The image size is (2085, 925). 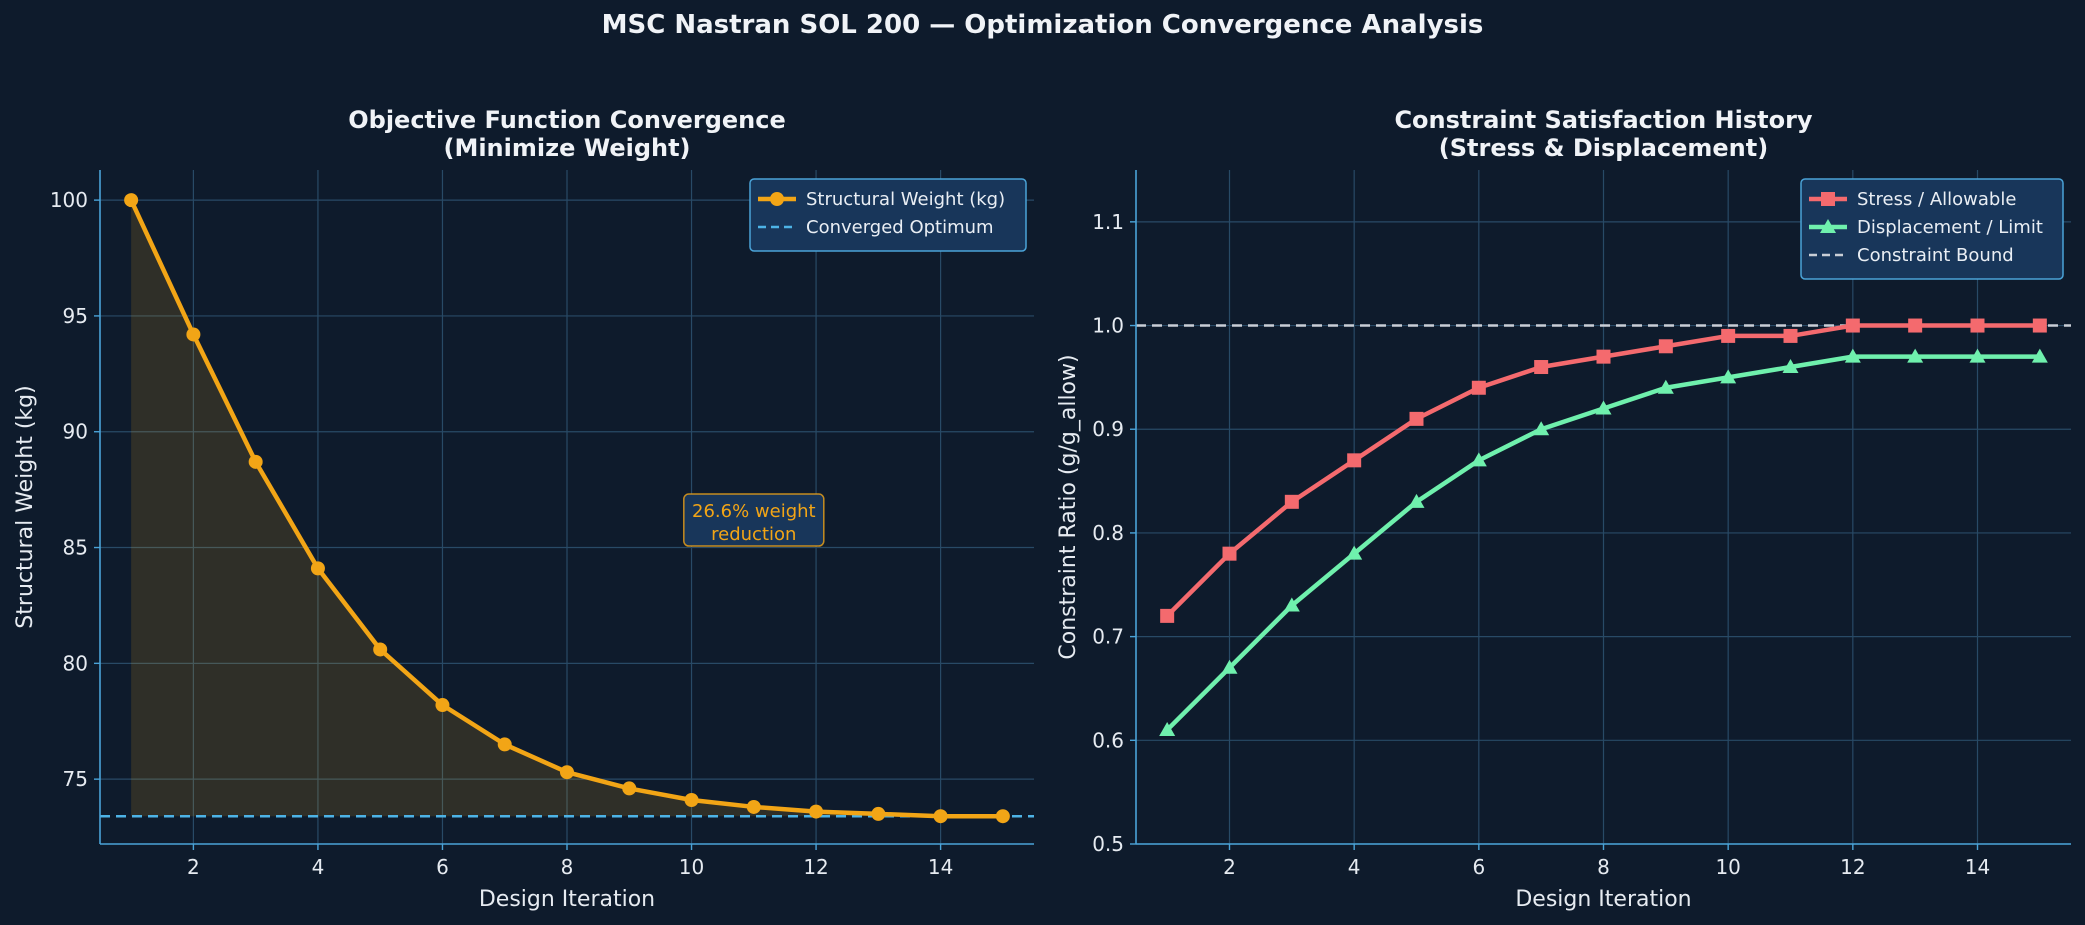 What do you see at coordinates (1108, 637) in the screenshot?
I see `y-tick-label: 0.7` at bounding box center [1108, 637].